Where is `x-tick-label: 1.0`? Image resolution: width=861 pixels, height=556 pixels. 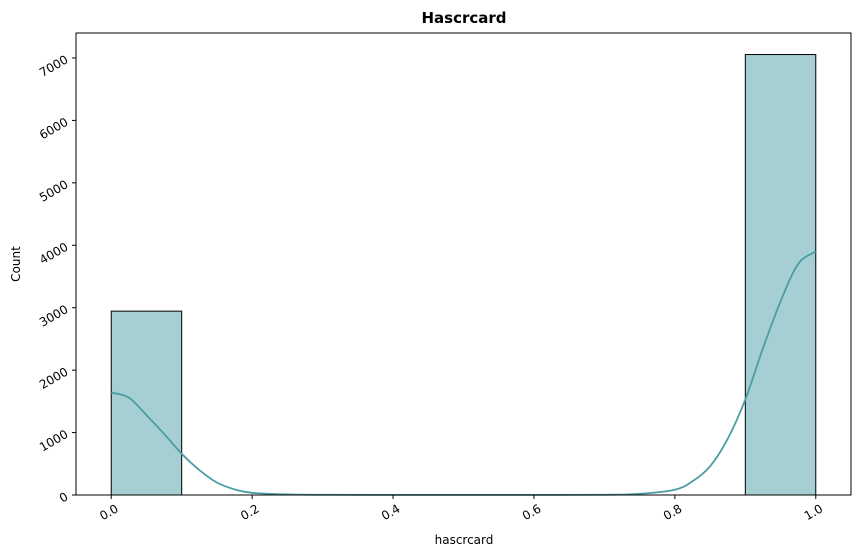 x-tick-label: 1.0 is located at coordinates (814, 512).